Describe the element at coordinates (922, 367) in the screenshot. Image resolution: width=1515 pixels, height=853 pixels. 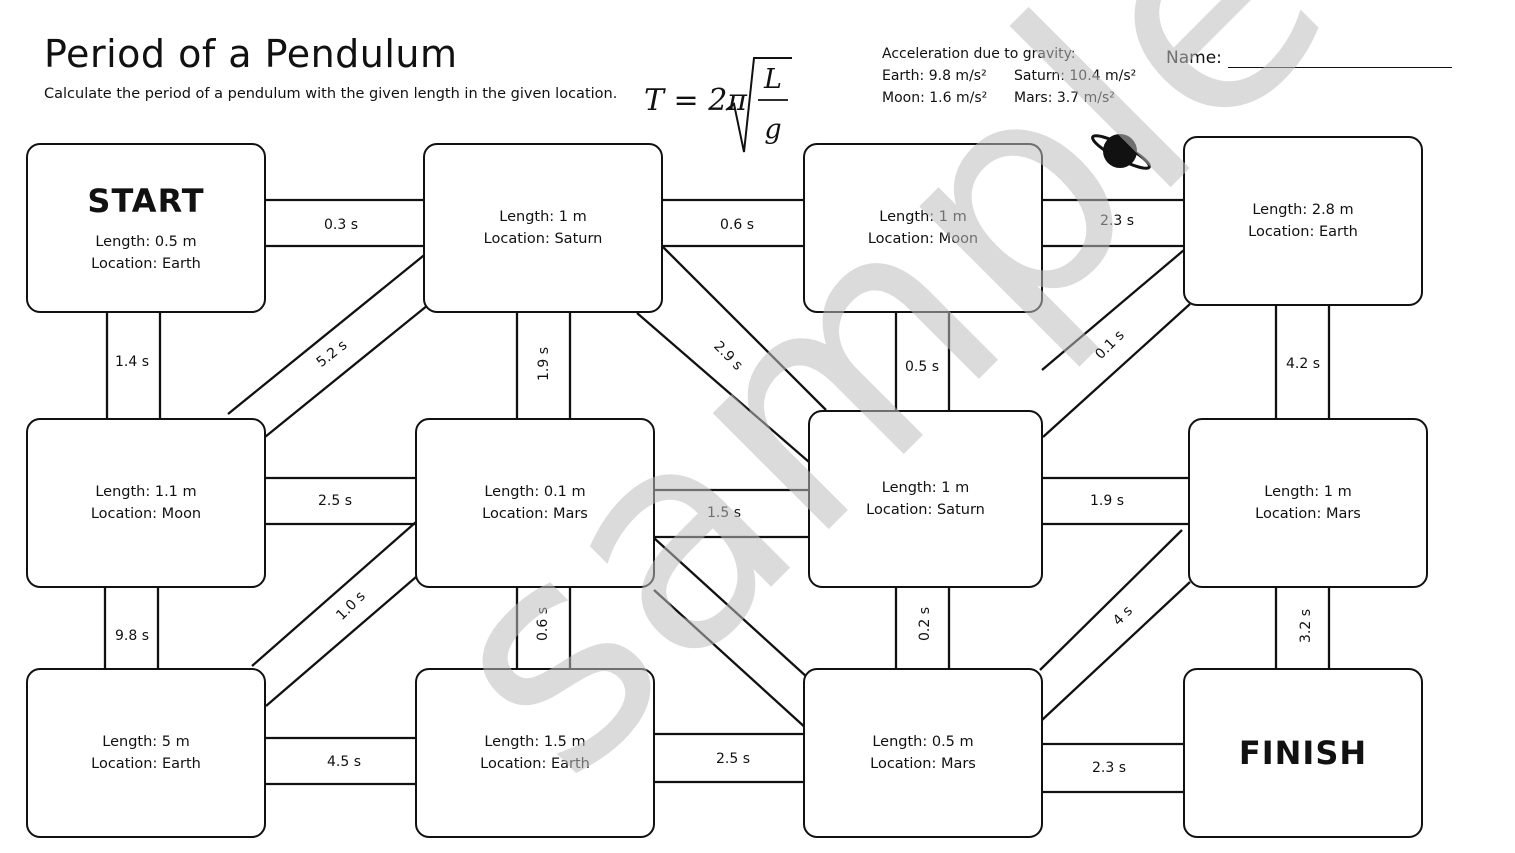
I see `path-label: 0.5 s` at that location.